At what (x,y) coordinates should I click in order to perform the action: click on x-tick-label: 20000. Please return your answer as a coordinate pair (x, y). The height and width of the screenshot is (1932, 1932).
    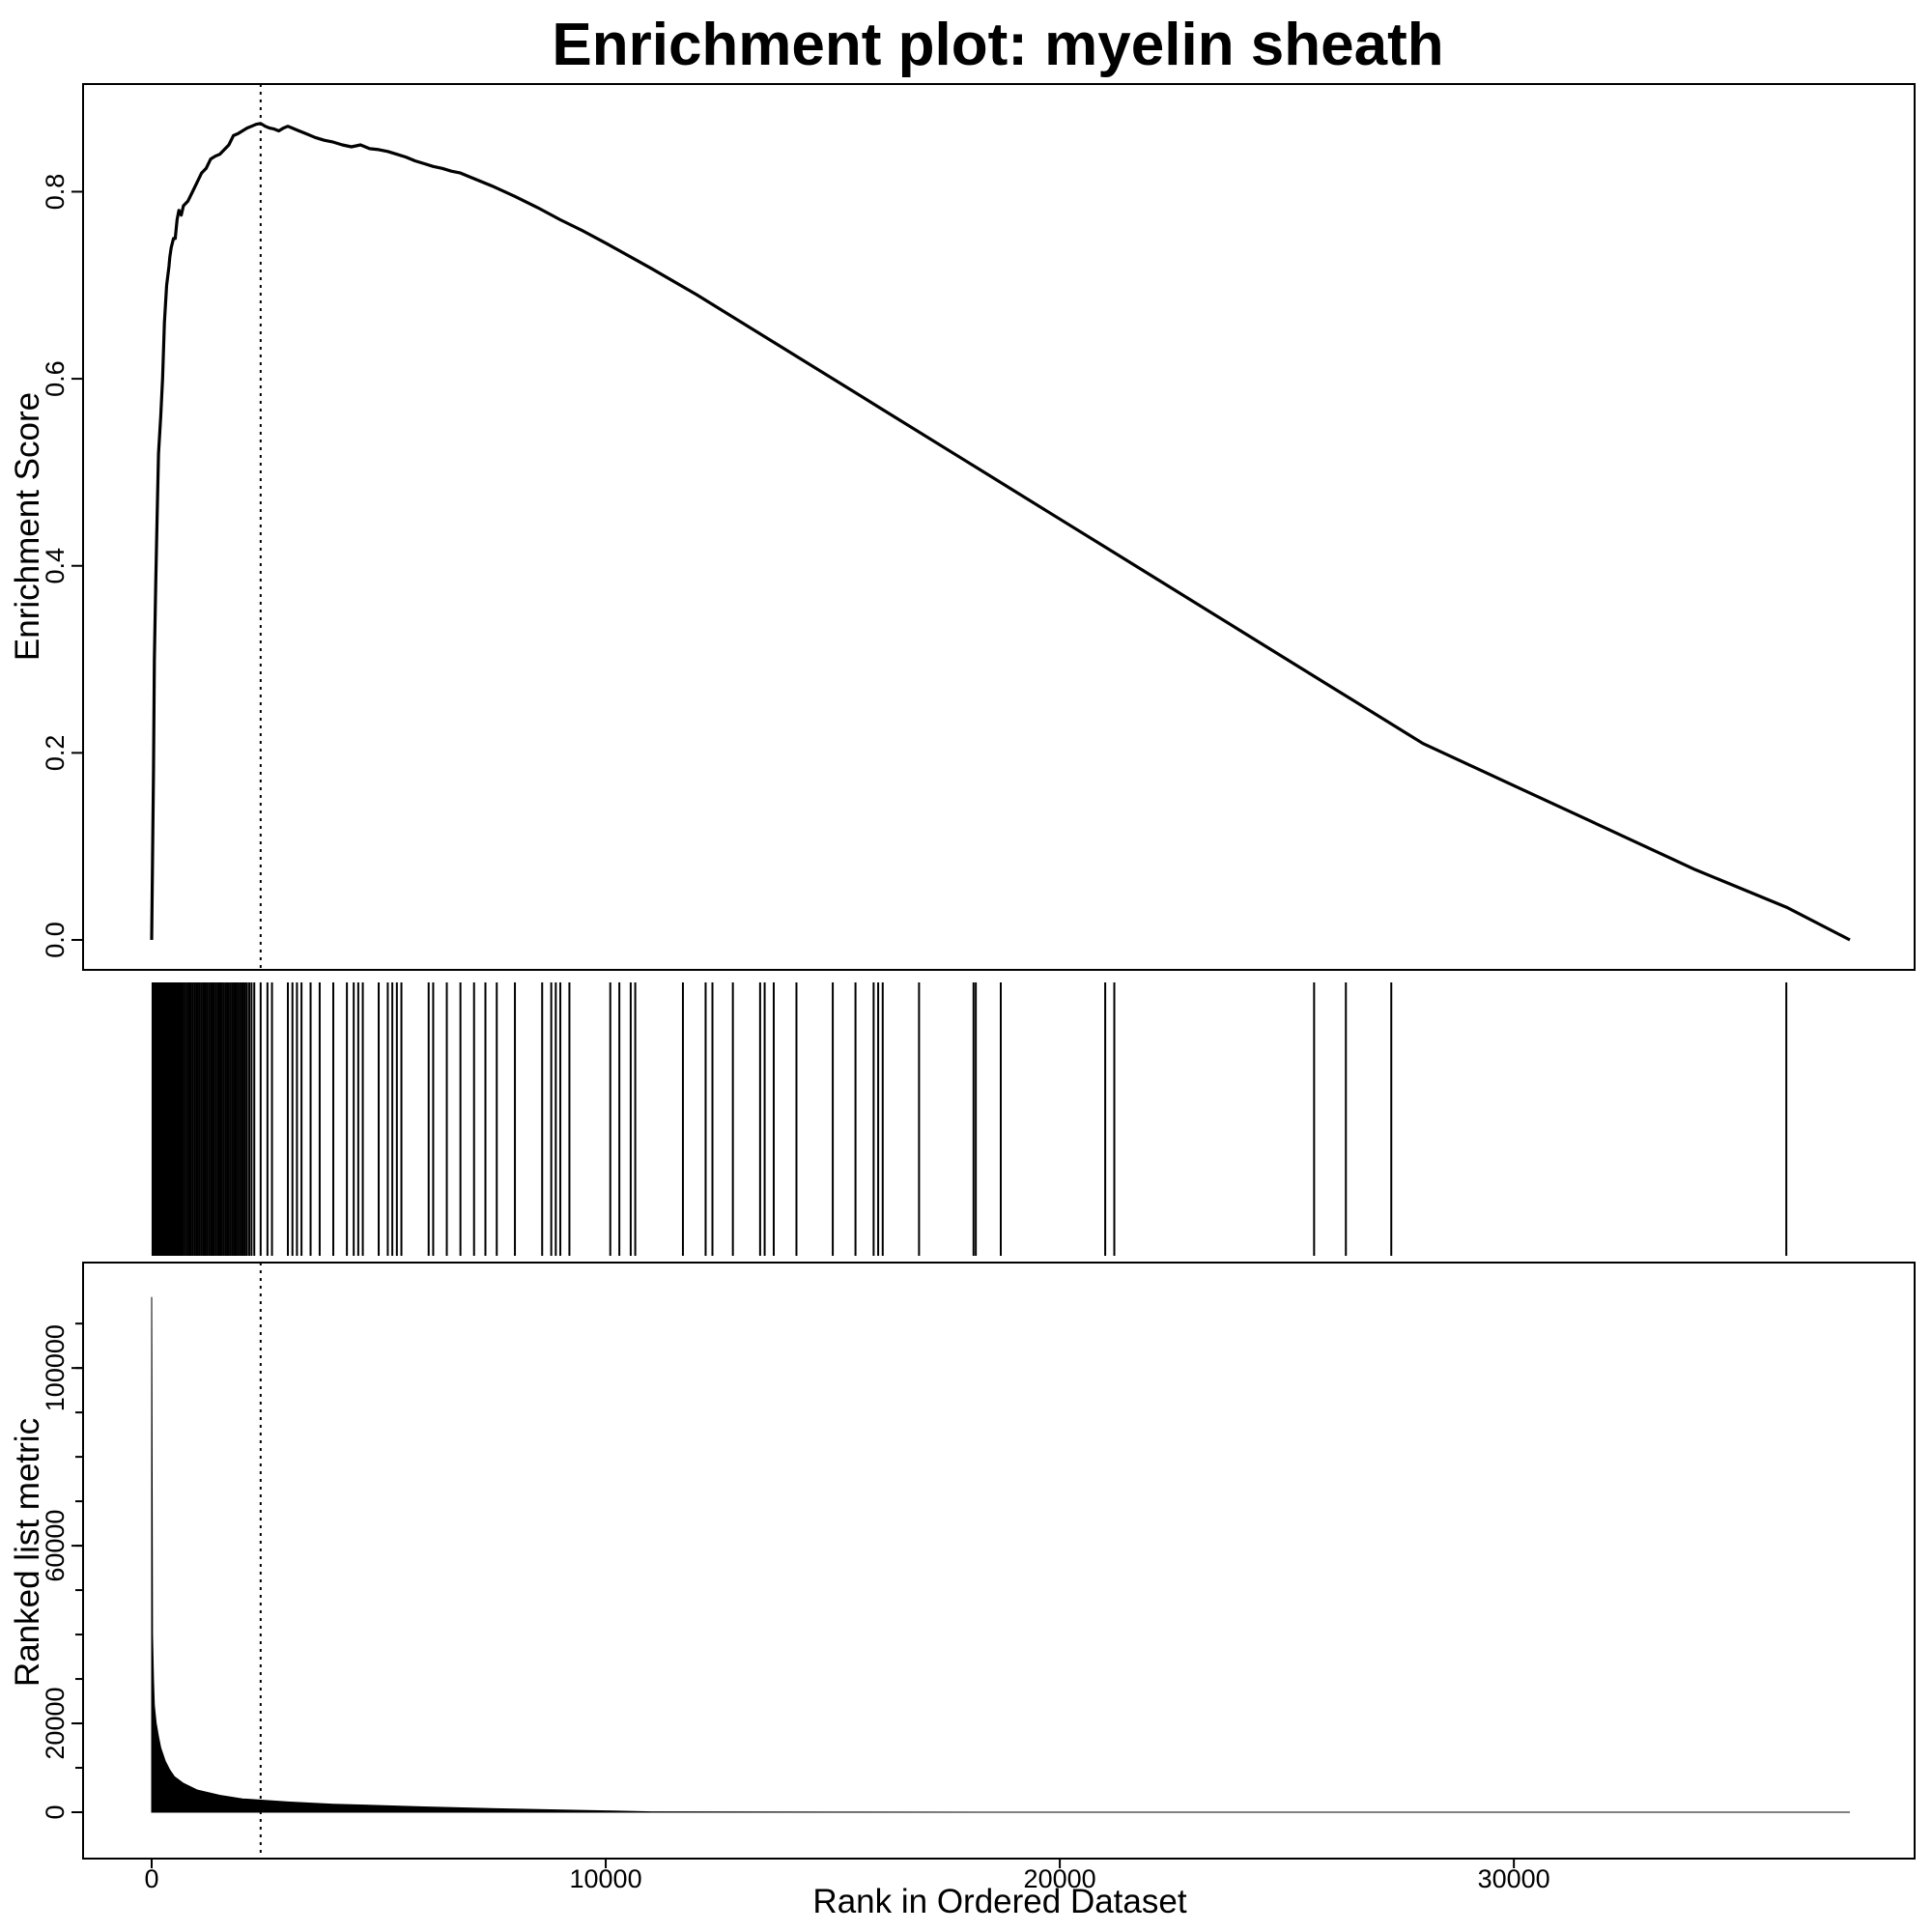
    Looking at the image, I should click on (1060, 1878).